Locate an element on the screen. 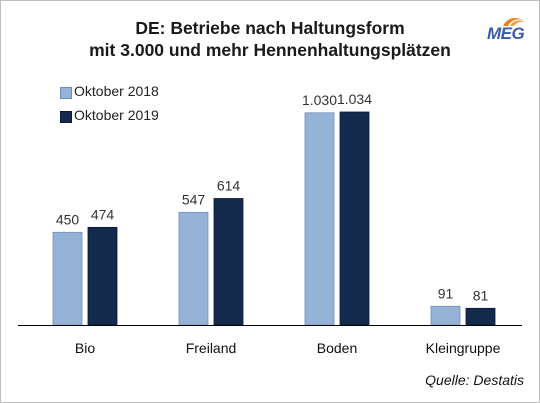  legend-swatch-2019 is located at coordinates (66, 117).